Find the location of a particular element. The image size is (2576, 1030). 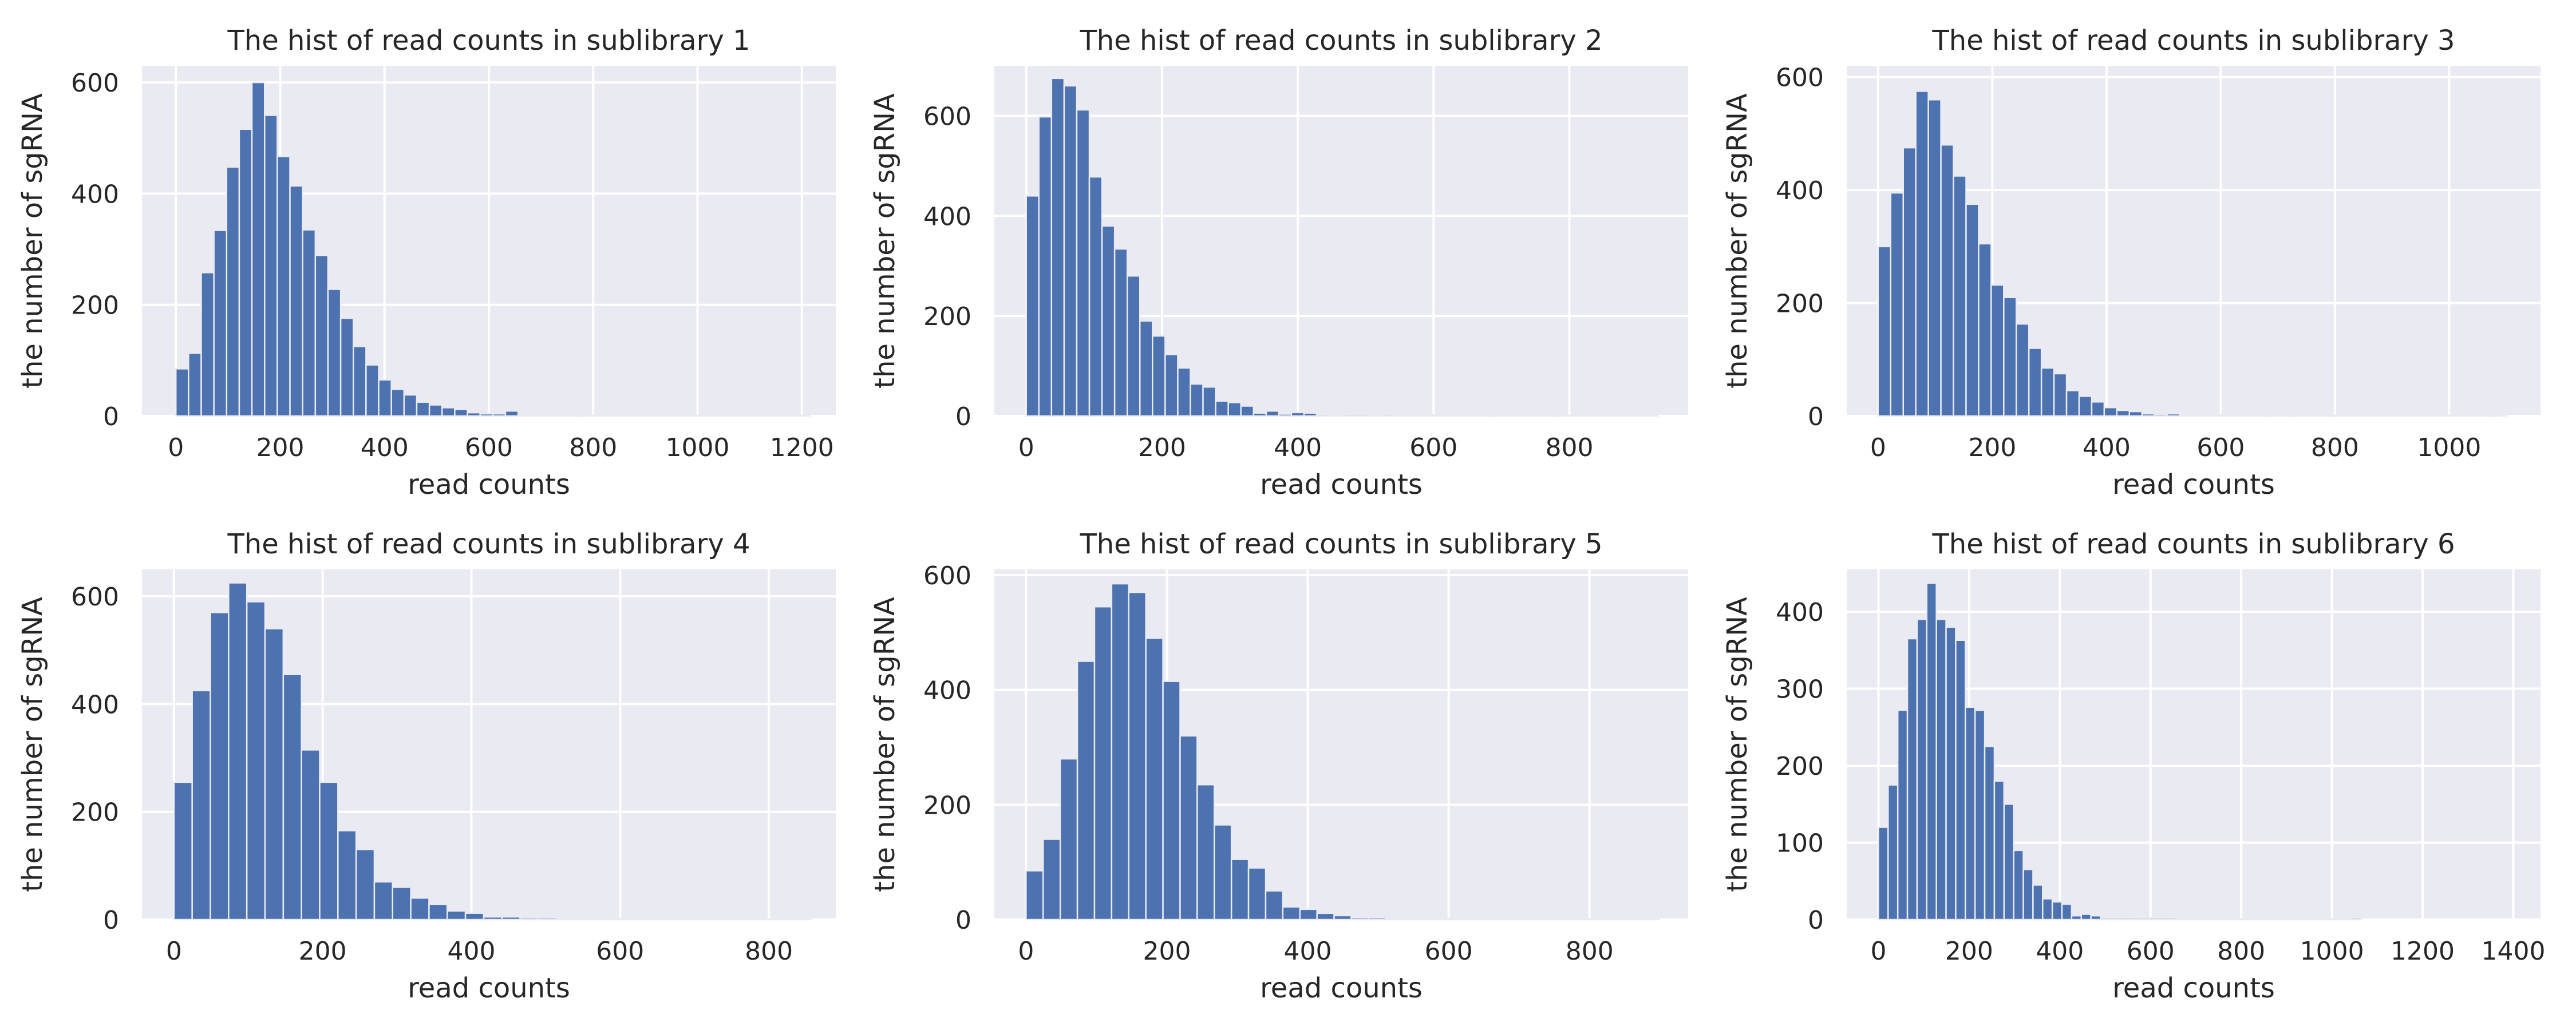

x-tick-label: 1000 is located at coordinates (2449, 447).